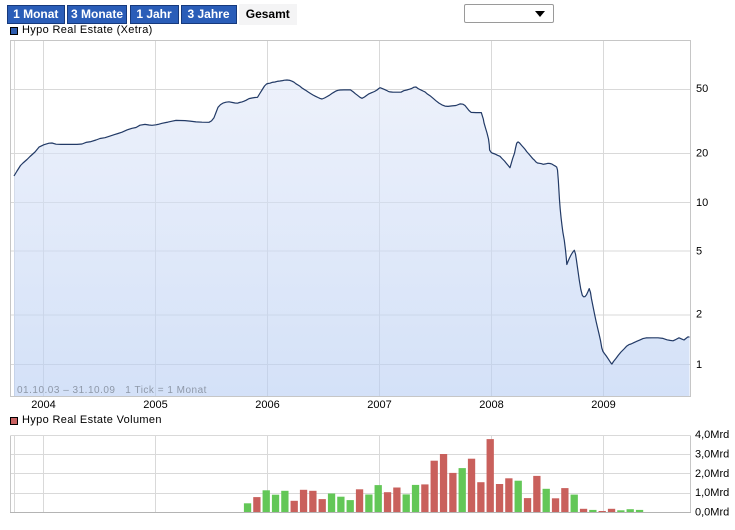 This screenshot has height=530, width=735. I want to click on svg-text: 2005, so click(155, 405).